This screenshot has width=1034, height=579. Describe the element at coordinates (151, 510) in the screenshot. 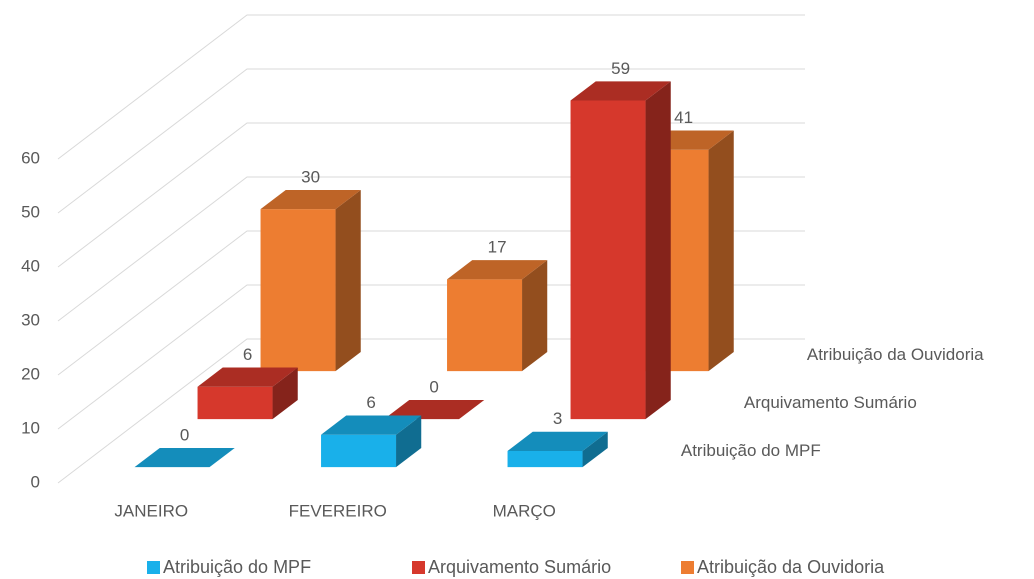

I see `x-tick-label: JANEIRO` at that location.